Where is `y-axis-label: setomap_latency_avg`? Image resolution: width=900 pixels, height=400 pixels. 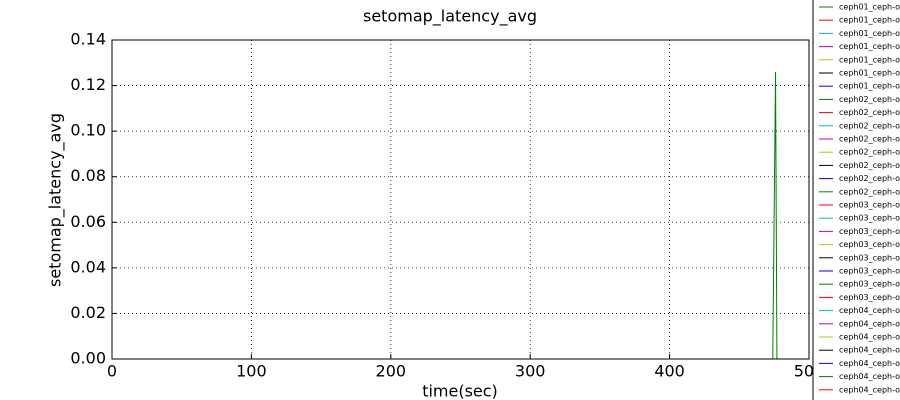 y-axis-label: setomap_latency_avg is located at coordinates (56, 200).